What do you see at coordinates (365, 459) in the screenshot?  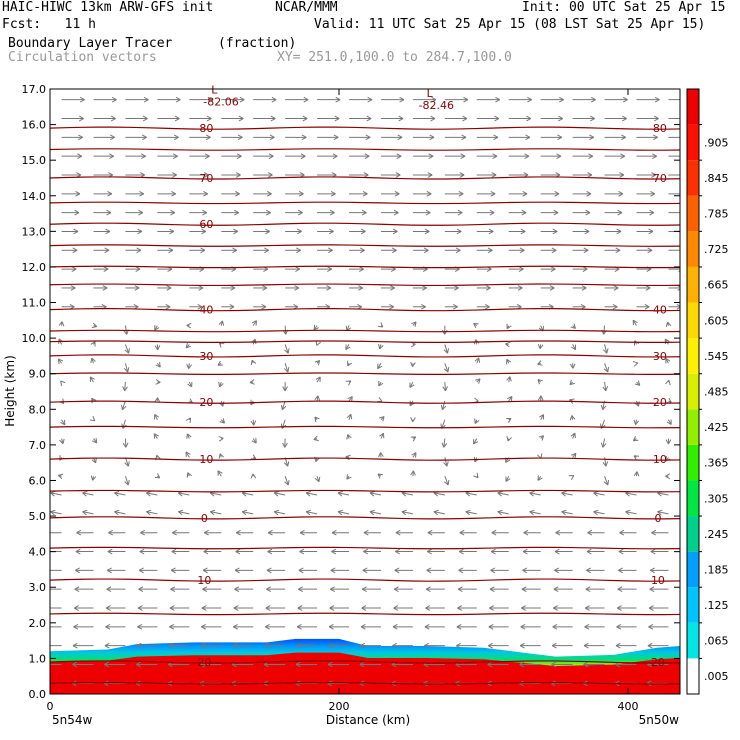 I see `temperature-contour--10` at bounding box center [365, 459].